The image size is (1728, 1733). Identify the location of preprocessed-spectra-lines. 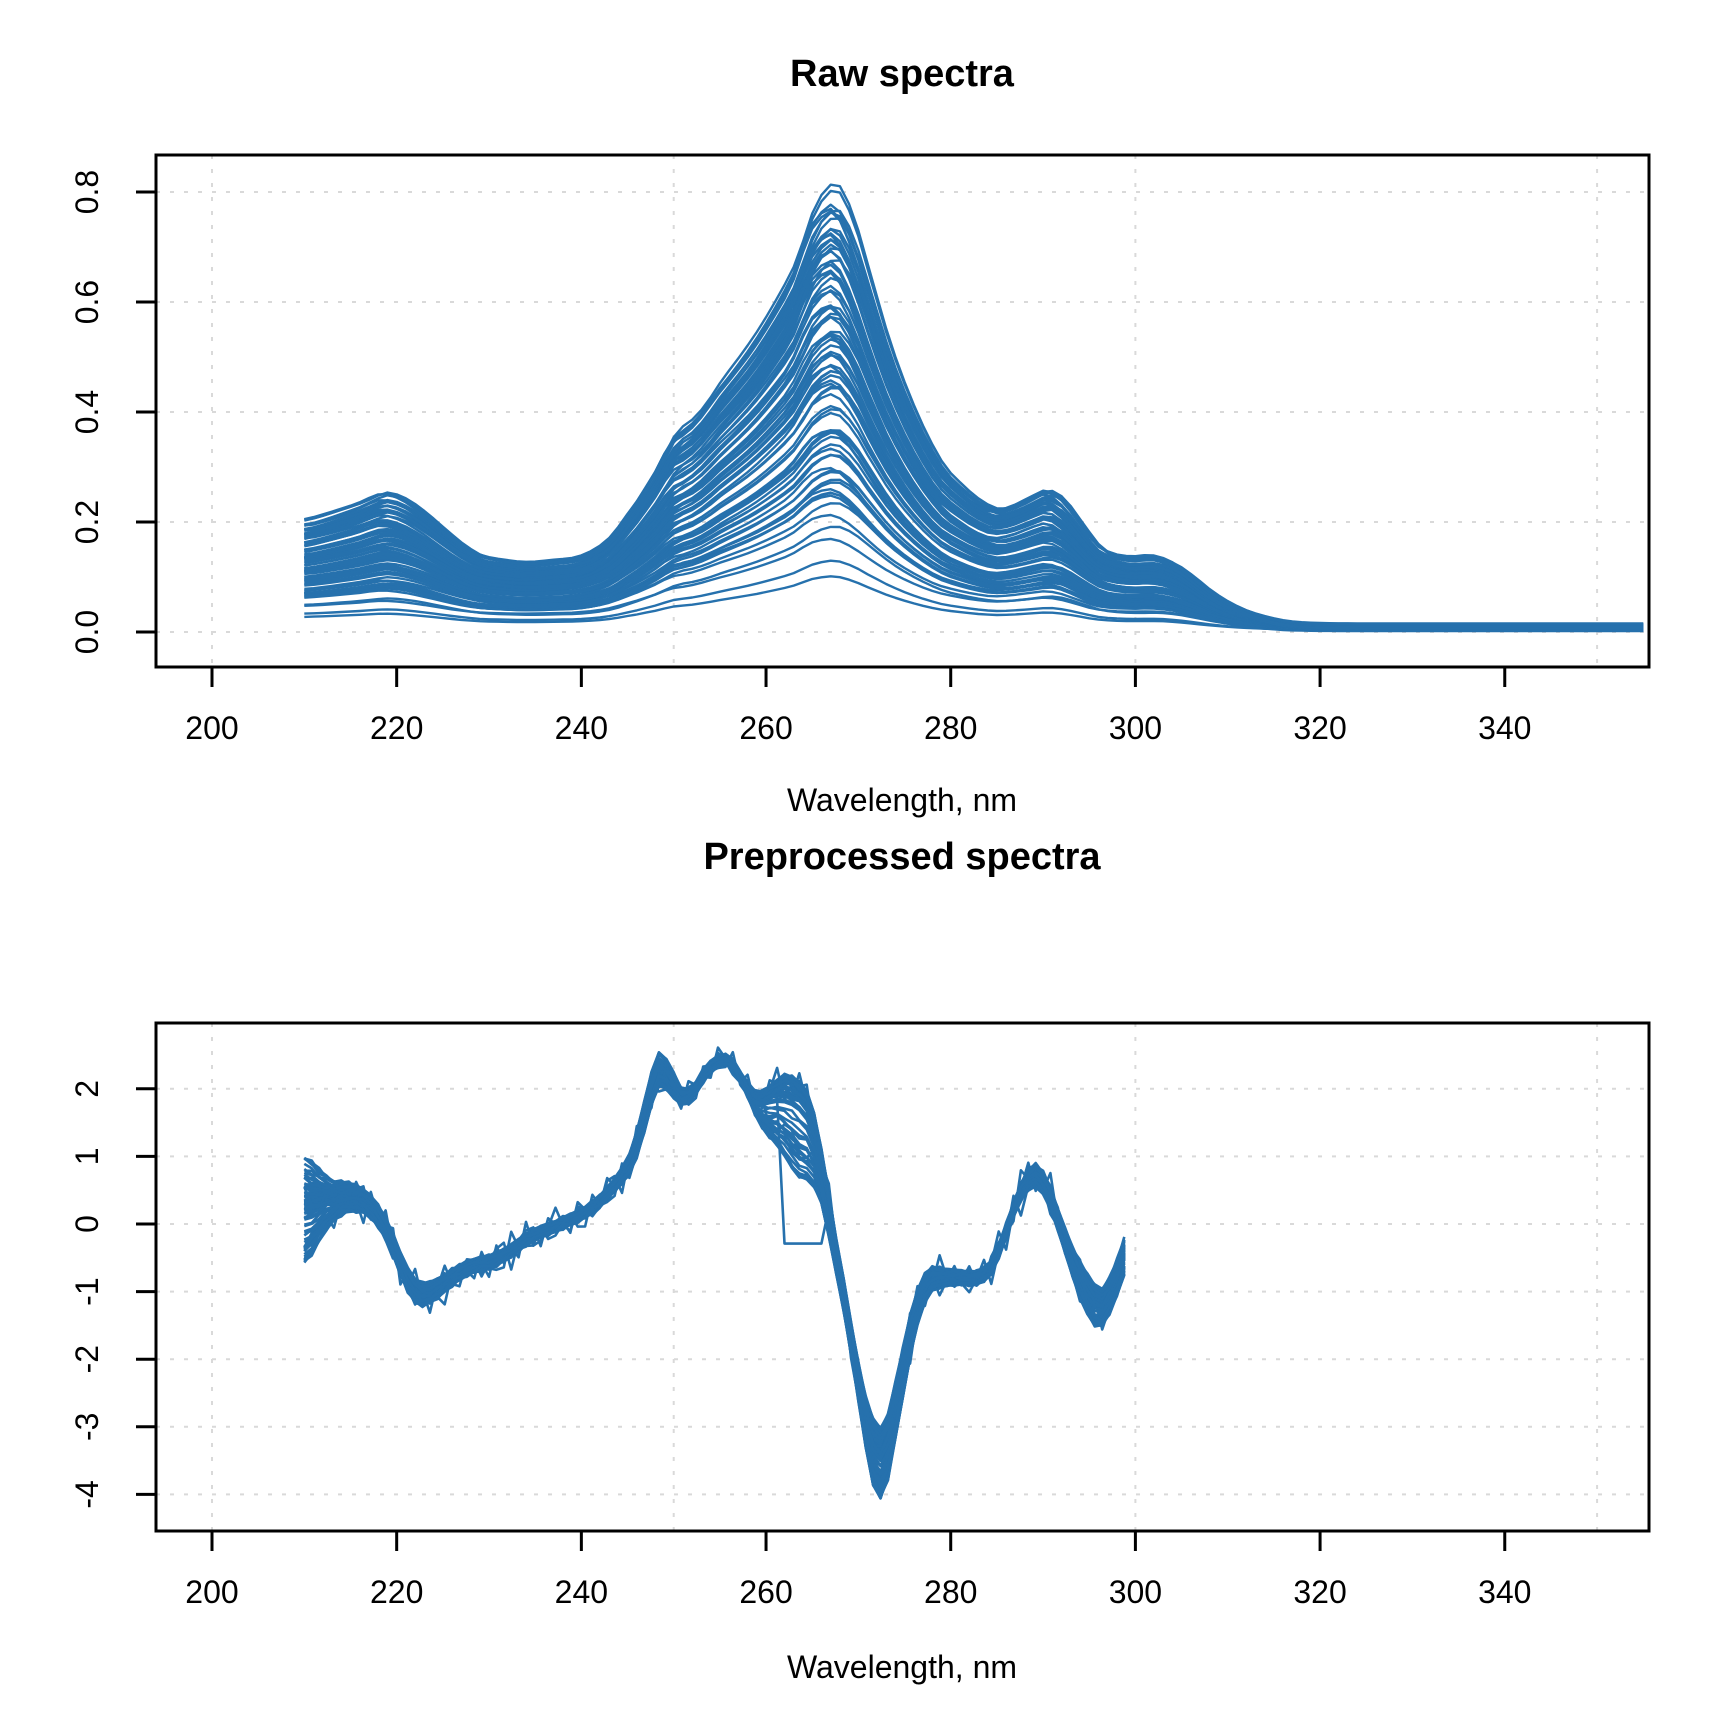
(714, 1273).